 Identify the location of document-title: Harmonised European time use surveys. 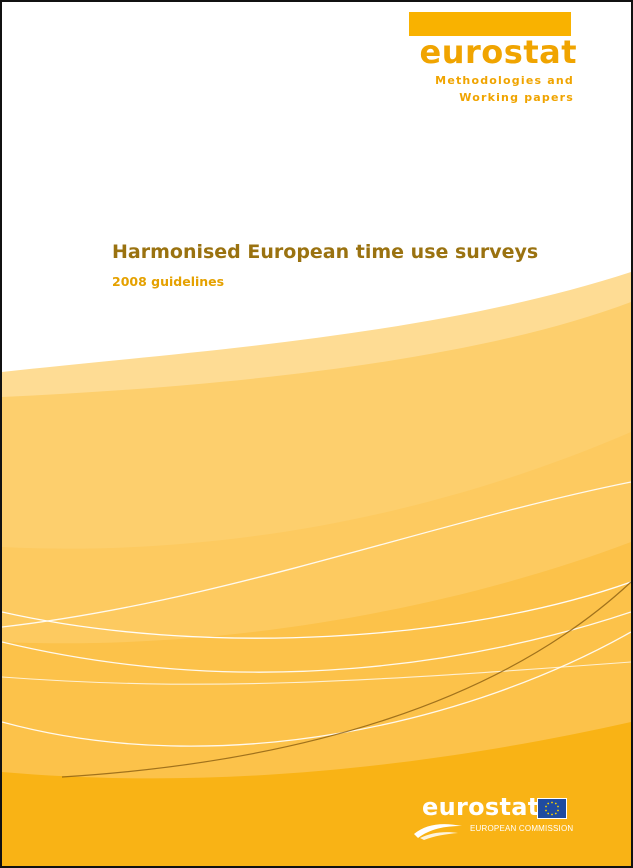
(325, 252).